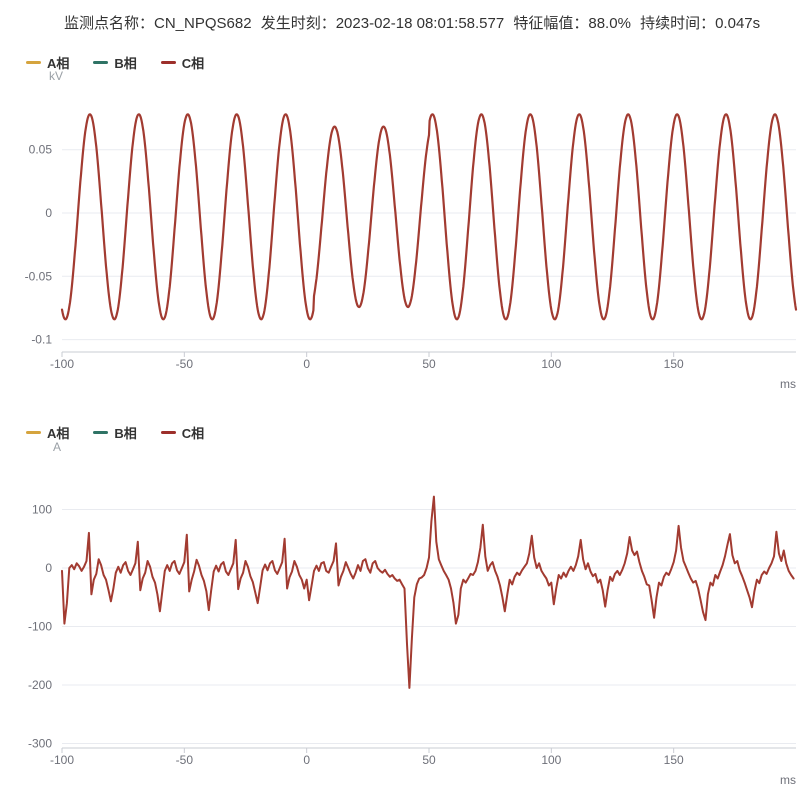 The height and width of the screenshot is (800, 800). What do you see at coordinates (41, 340) in the screenshot?
I see `y-tick-label: -0.1` at bounding box center [41, 340].